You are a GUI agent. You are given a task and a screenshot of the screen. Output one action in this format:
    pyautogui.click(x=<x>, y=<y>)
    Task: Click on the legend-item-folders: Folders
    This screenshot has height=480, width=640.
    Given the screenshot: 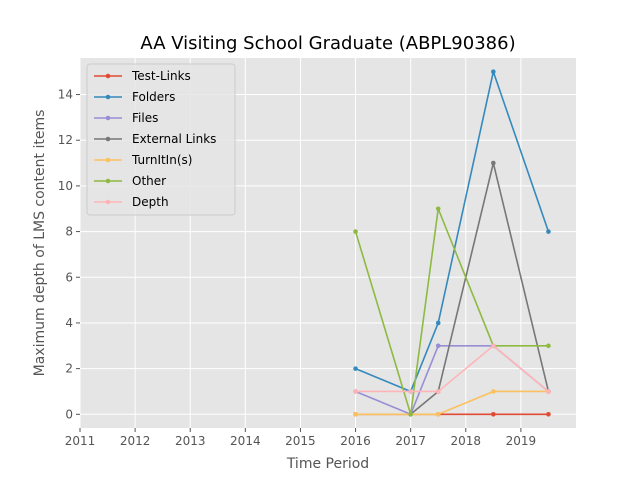 What is the action you would take?
    pyautogui.click(x=134, y=97)
    